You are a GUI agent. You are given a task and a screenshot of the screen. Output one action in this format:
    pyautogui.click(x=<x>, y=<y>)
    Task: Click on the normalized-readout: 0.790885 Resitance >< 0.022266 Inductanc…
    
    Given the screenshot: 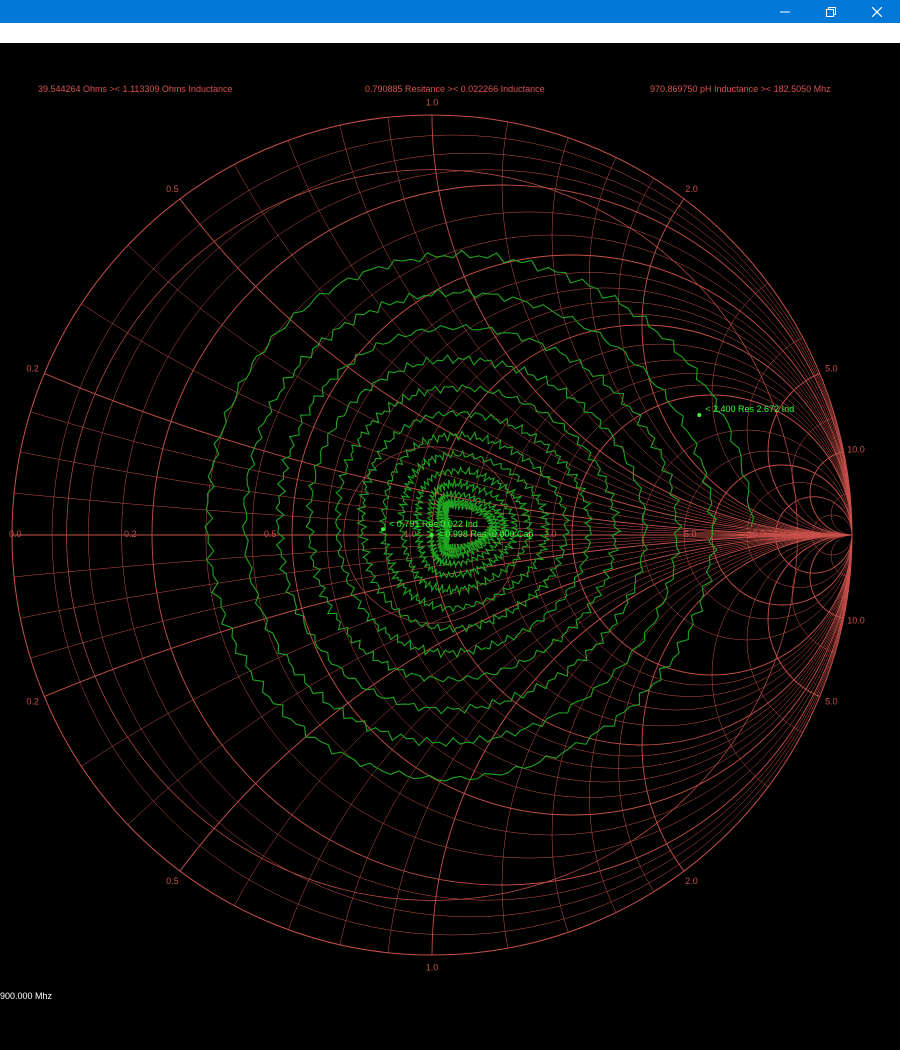 What is the action you would take?
    pyautogui.click(x=455, y=89)
    